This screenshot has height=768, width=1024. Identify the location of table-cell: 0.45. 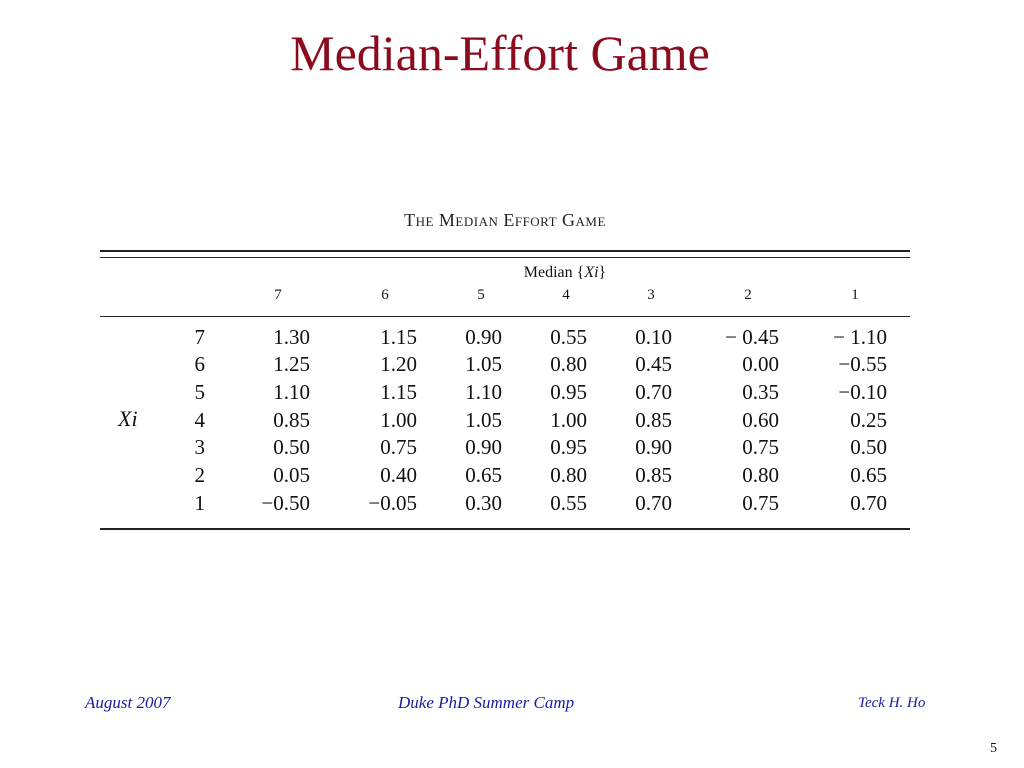
(653, 364).